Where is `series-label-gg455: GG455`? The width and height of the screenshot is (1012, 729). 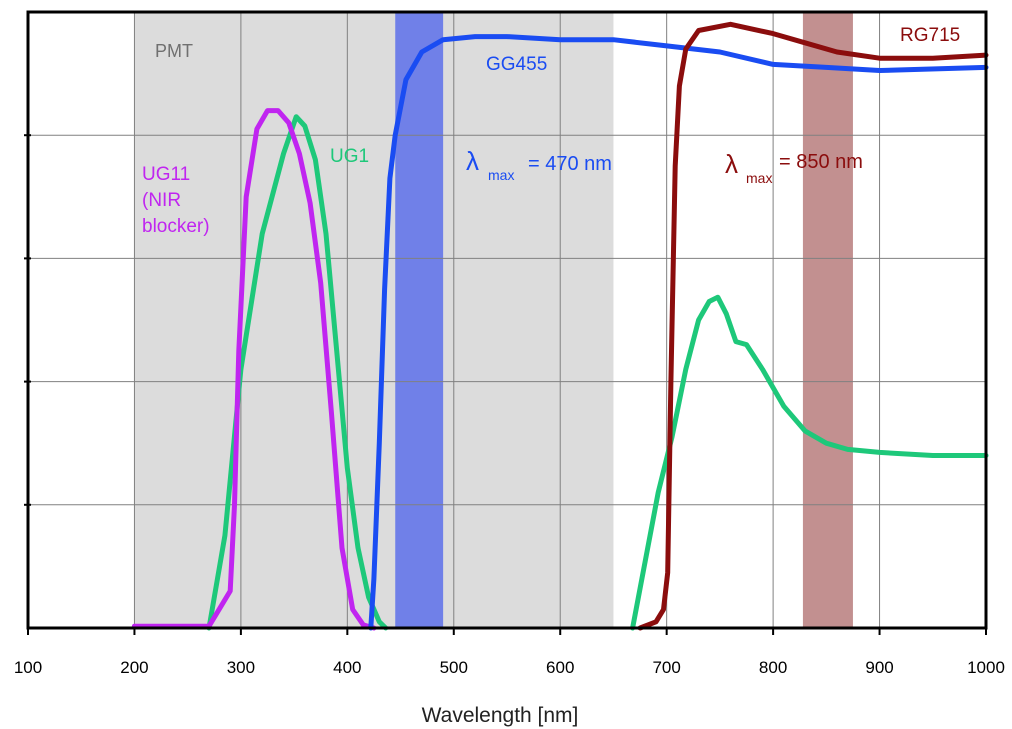
series-label-gg455: GG455 is located at coordinates (516, 64).